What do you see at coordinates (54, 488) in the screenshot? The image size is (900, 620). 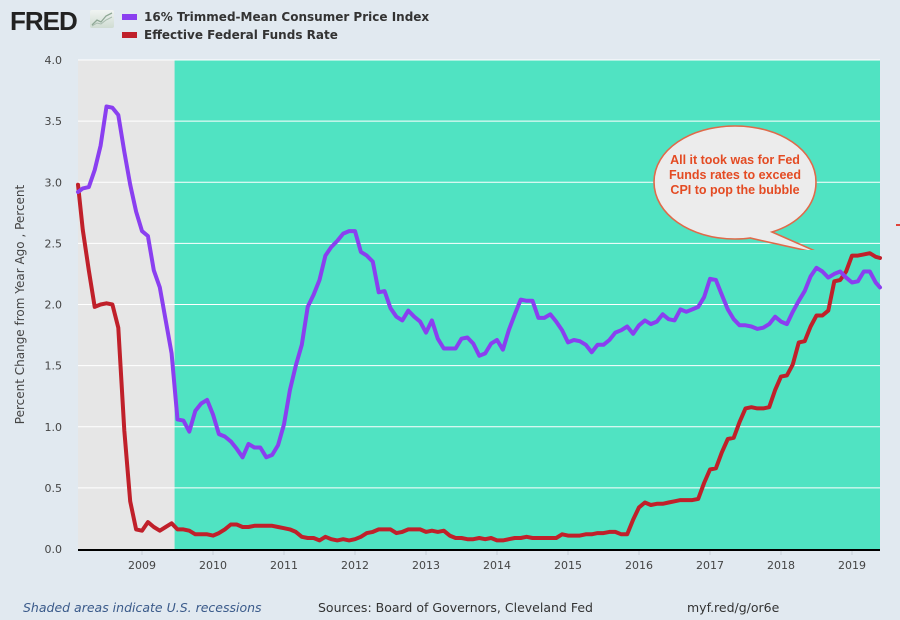 I see `y-tick-label: 0.5` at bounding box center [54, 488].